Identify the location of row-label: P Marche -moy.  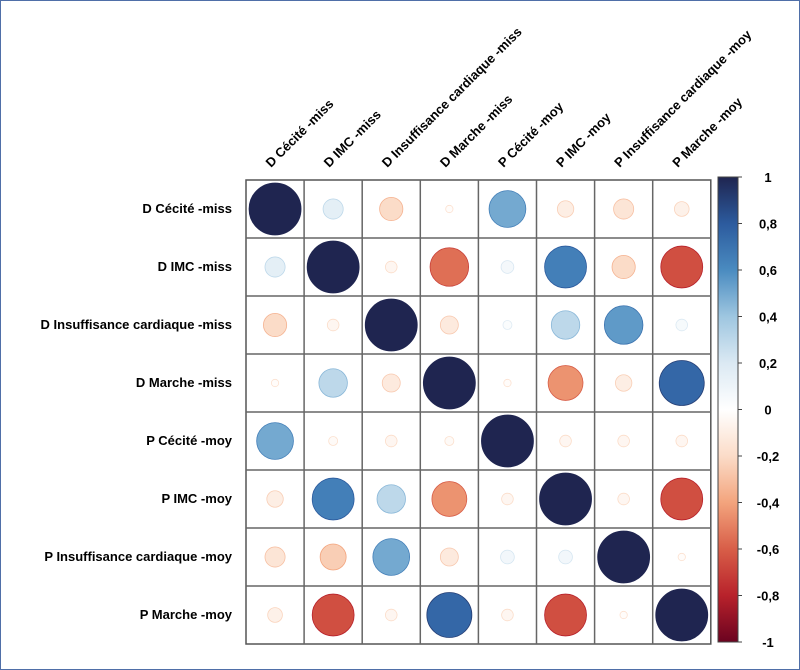
(186, 614).